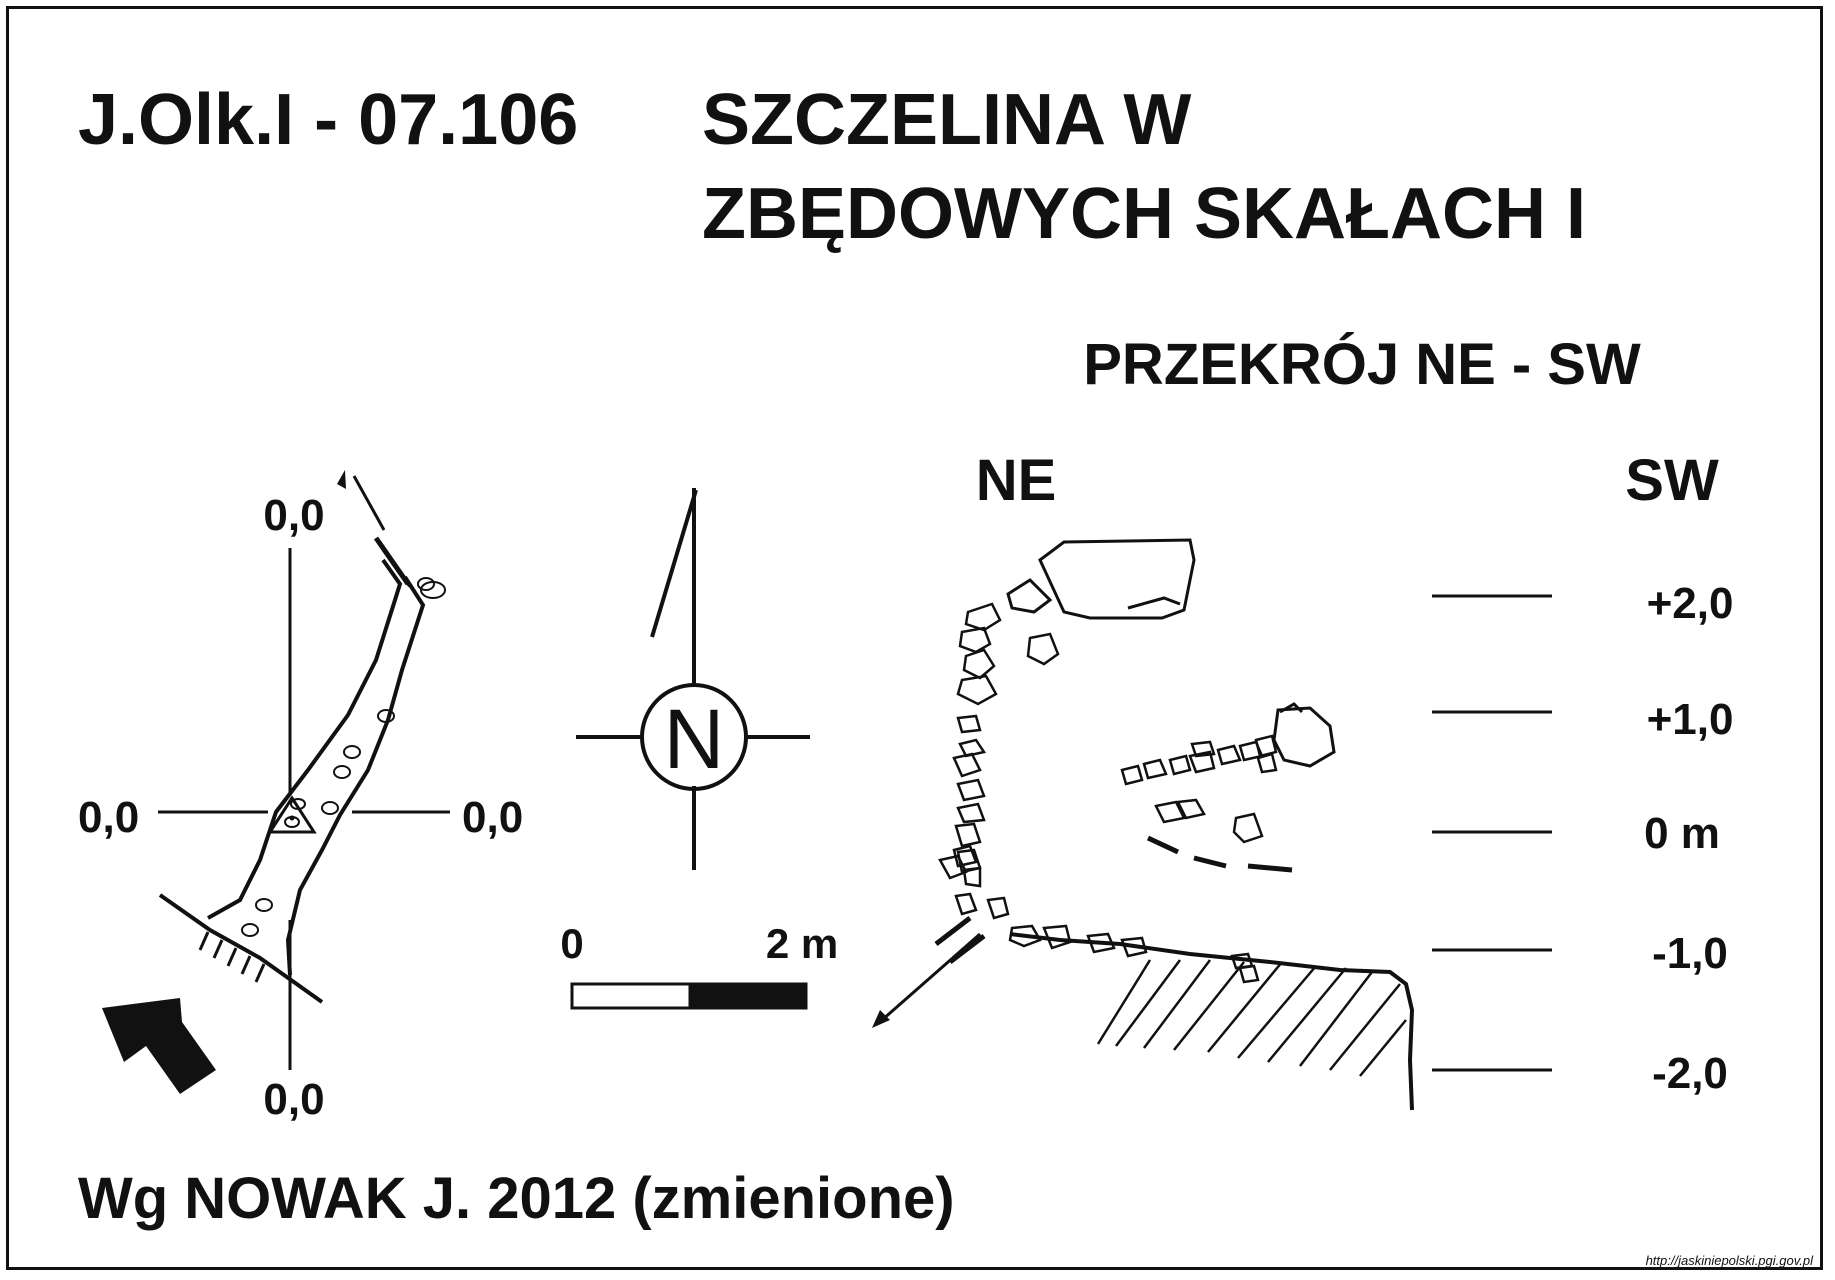 The image size is (1835, 1280). Describe the element at coordinates (1690, 719) in the screenshot. I see `level-plus-1: +1,0` at that location.